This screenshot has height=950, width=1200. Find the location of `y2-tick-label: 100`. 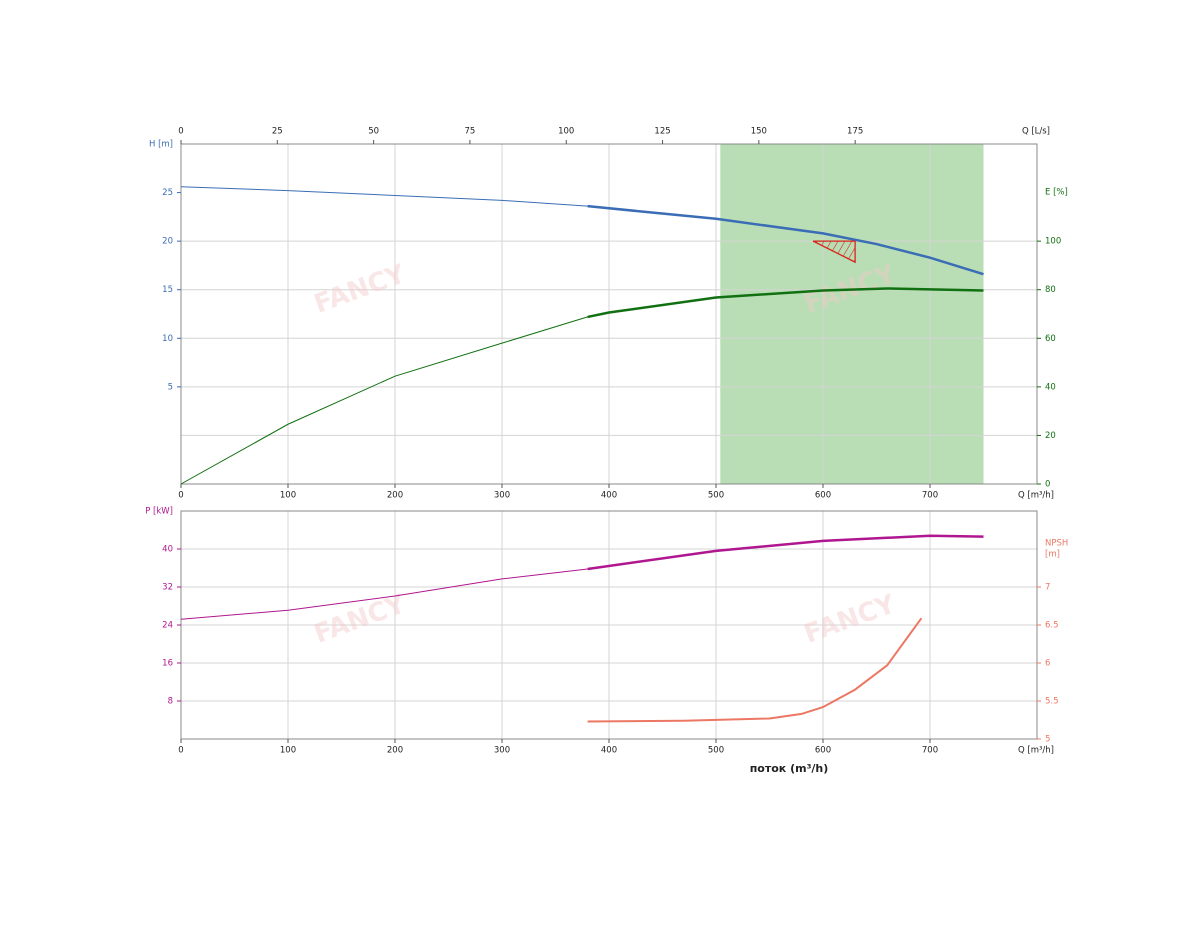

y2-tick-label: 100 is located at coordinates (1053, 242).